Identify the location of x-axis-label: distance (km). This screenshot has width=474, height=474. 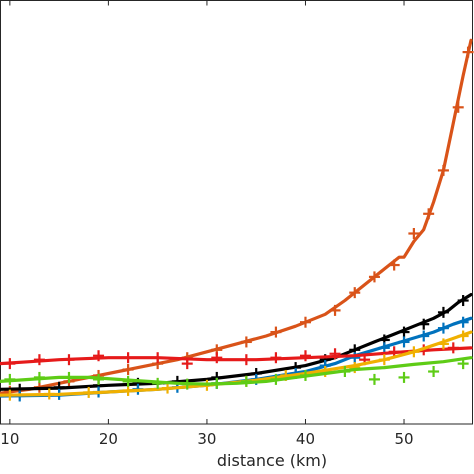
(272, 460).